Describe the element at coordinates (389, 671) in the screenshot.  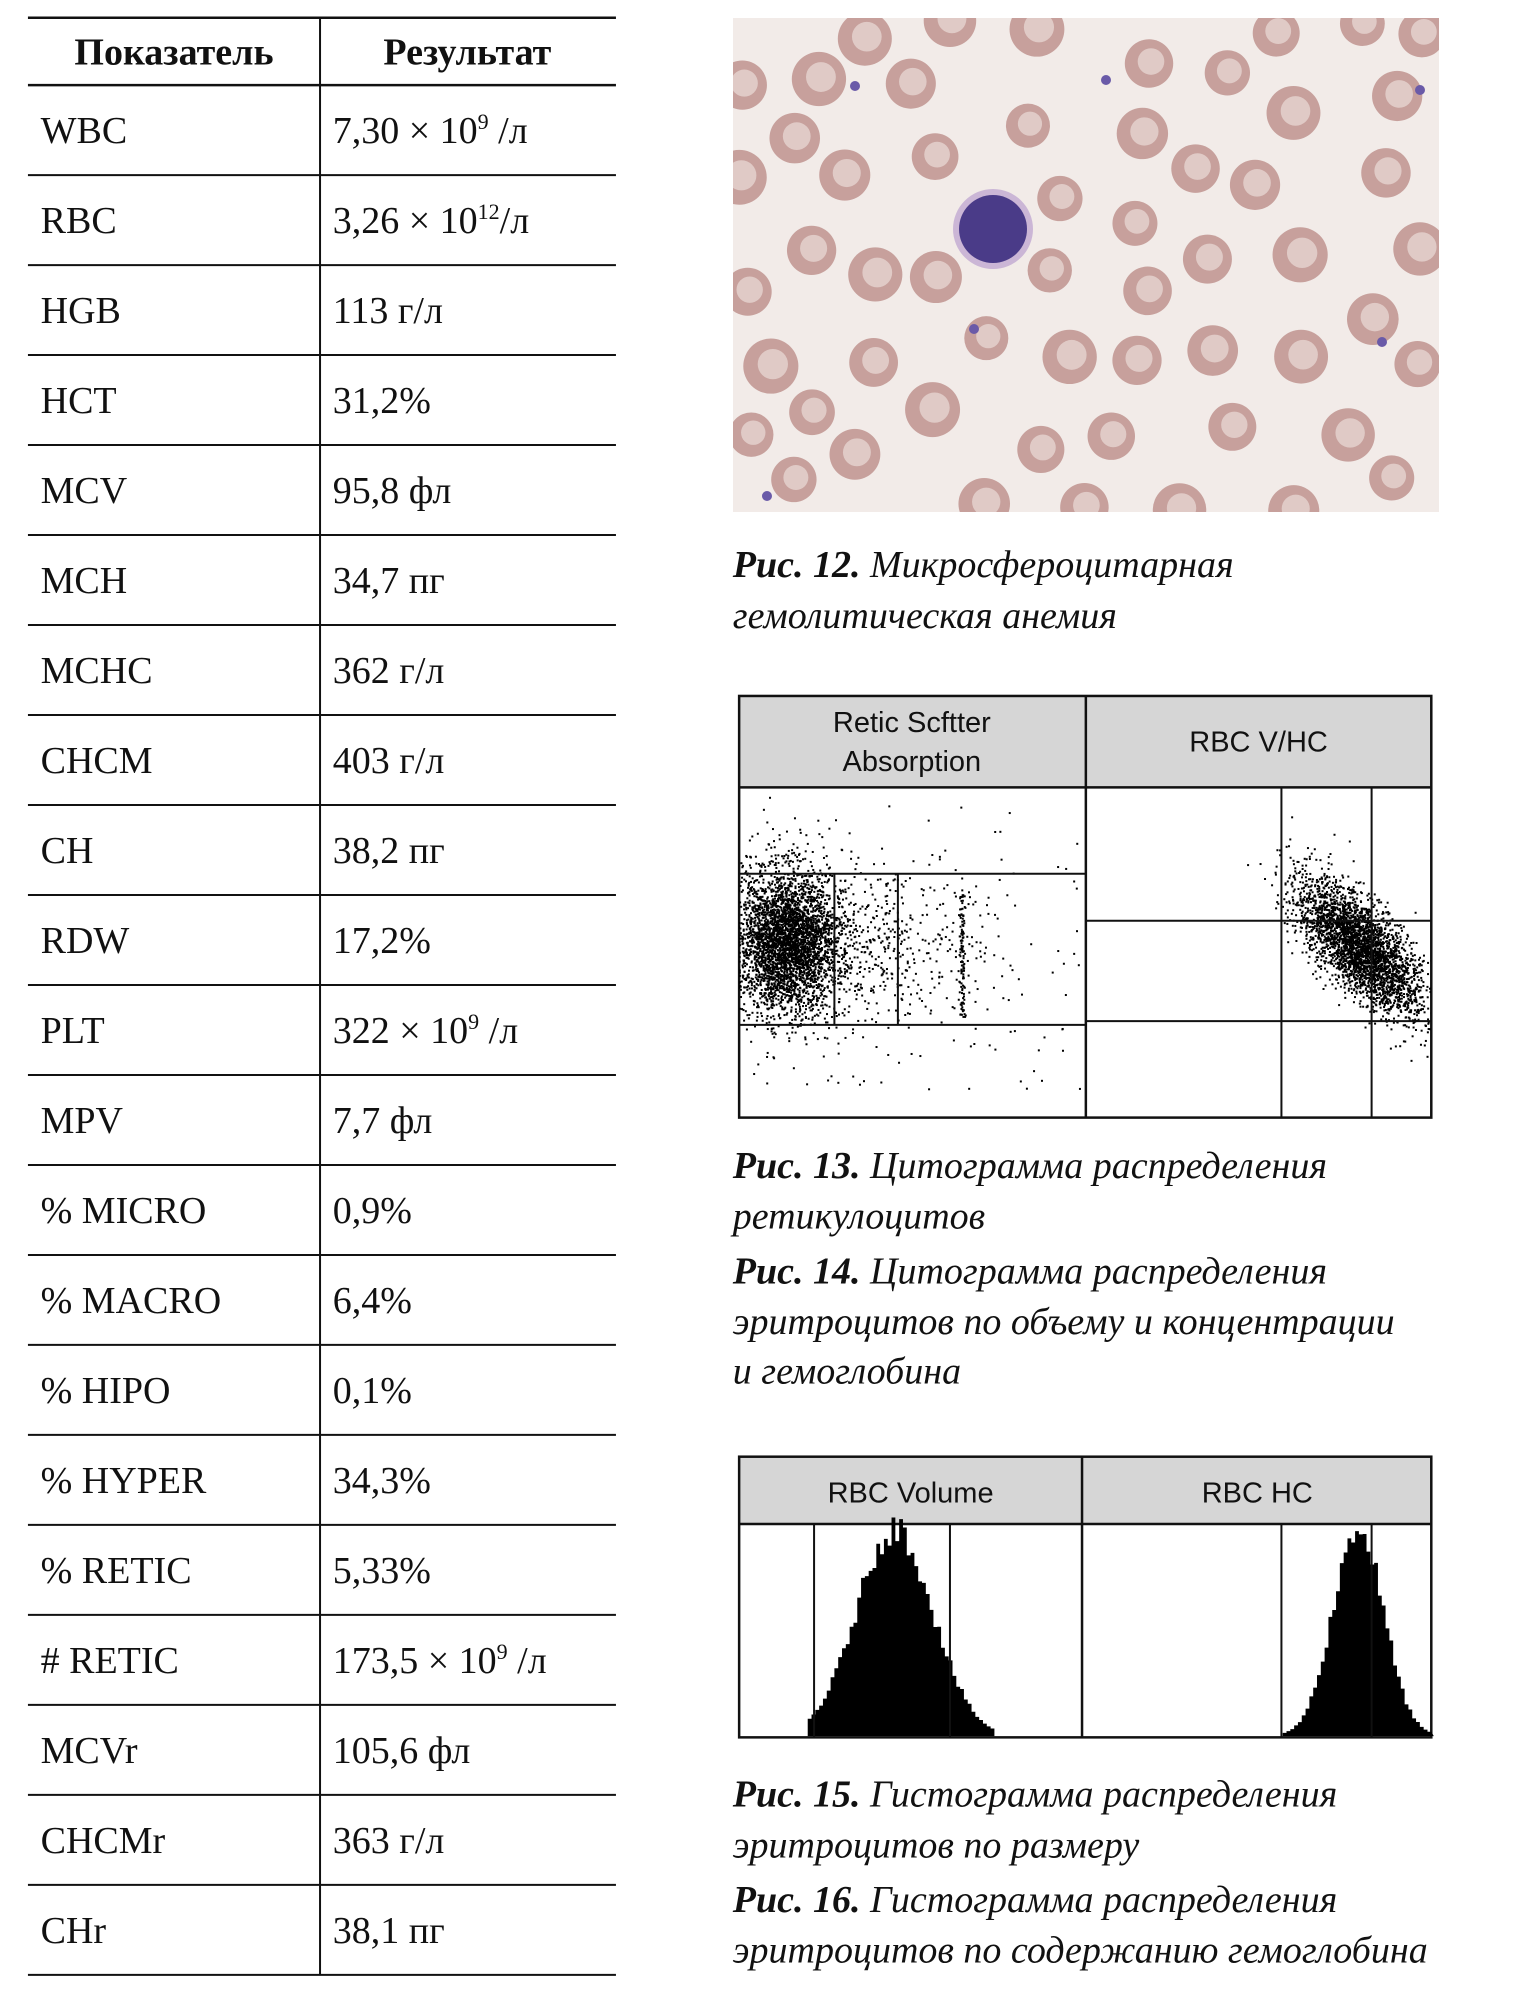
I see `value-text: 362 г/л` at that location.